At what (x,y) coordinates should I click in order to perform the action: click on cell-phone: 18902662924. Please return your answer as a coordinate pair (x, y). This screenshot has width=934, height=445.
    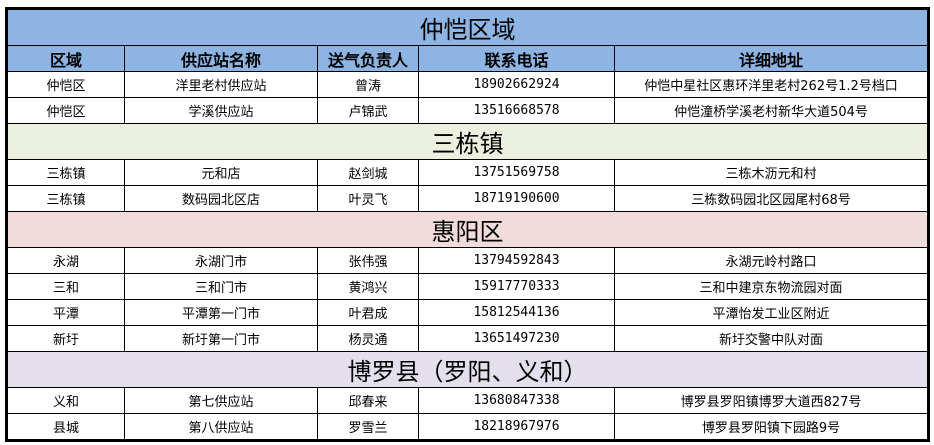
    Looking at the image, I should click on (516, 84).